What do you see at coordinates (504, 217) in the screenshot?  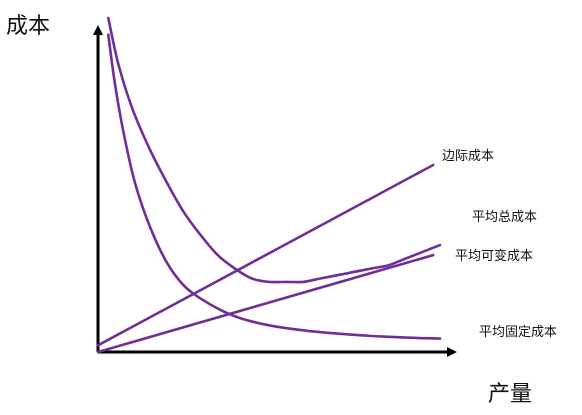 I see `average-total-cost-label: 平均总成本` at bounding box center [504, 217].